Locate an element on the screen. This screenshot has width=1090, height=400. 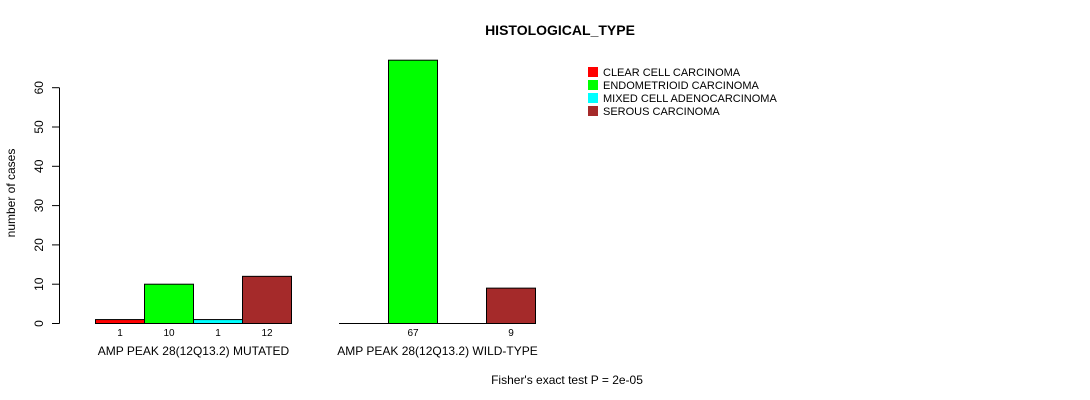
bar-count-label: 9 is located at coordinates (511, 333).